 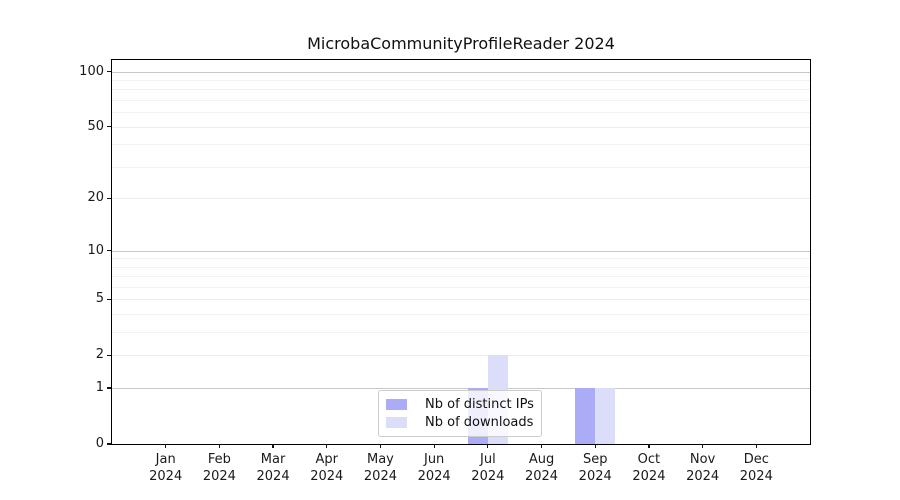 What do you see at coordinates (756, 459) in the screenshot?
I see `x-tick-month: Dec` at bounding box center [756, 459].